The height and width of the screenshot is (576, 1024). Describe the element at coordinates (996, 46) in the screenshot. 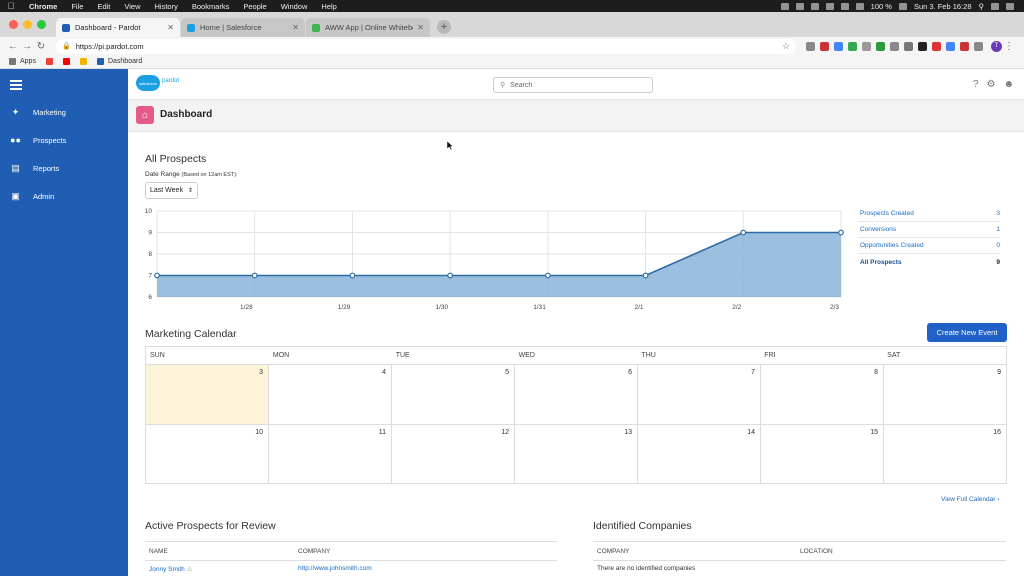

I see `profile-avatar: T` at that location.